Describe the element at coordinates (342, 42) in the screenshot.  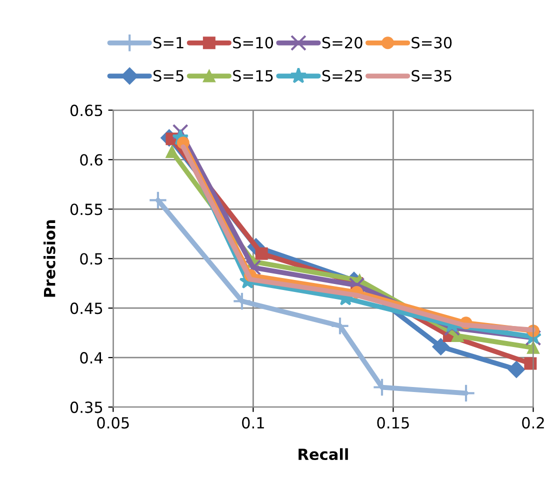
I see `legend-label: S=20` at that location.